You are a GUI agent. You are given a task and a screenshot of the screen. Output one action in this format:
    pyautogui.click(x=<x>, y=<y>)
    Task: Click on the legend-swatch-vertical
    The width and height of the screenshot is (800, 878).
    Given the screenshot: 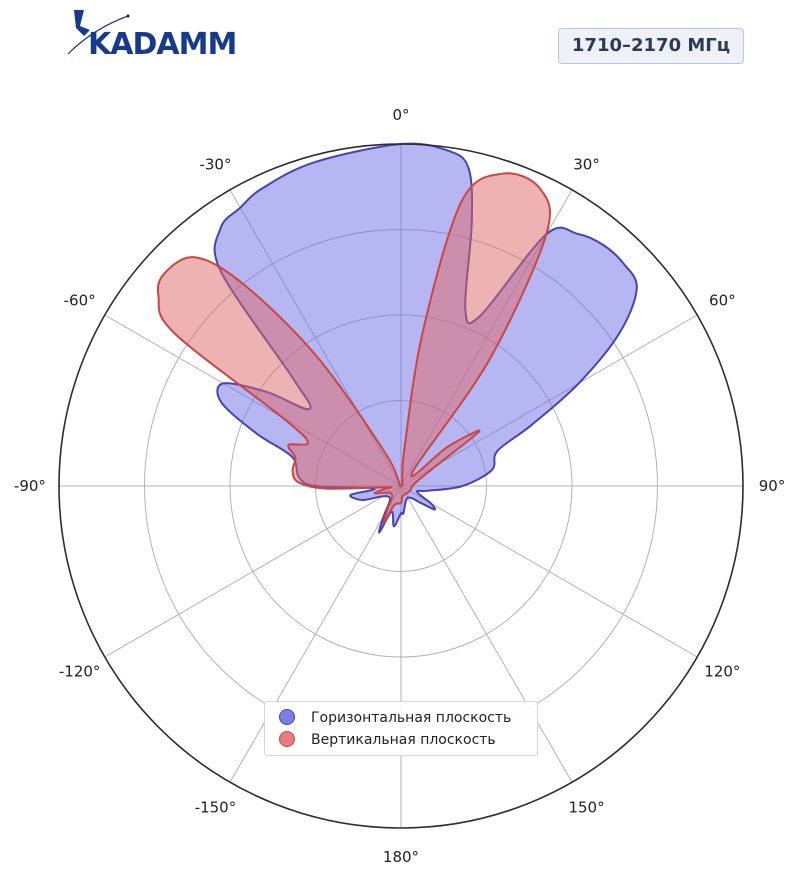 What is the action you would take?
    pyautogui.click(x=287, y=739)
    